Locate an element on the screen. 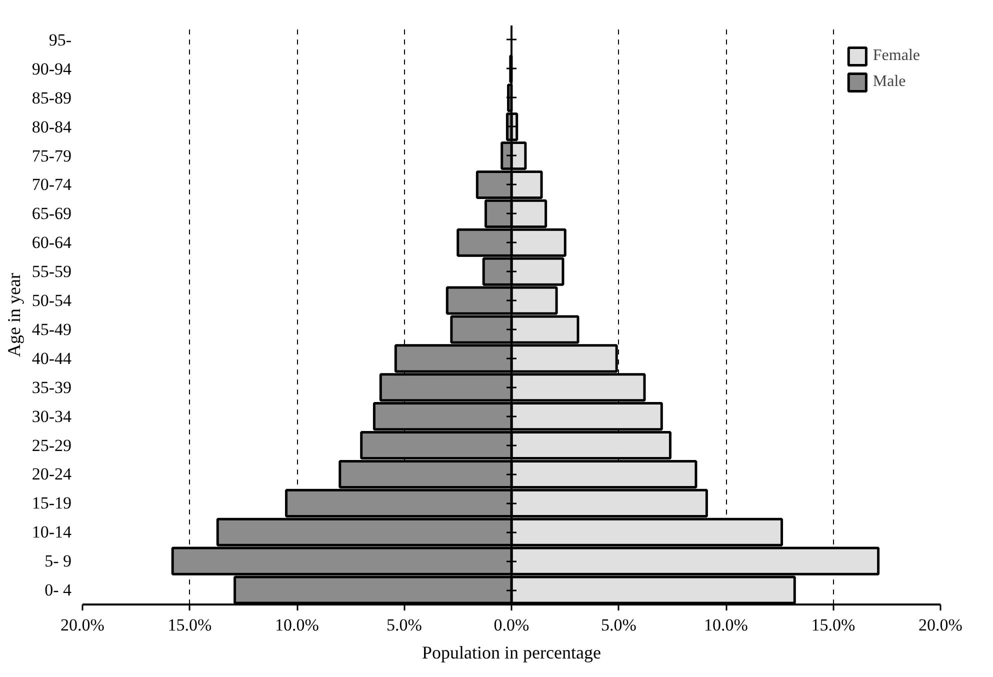 The width and height of the screenshot is (993, 677). y-tick-label: 40-44 is located at coordinates (52, 358).